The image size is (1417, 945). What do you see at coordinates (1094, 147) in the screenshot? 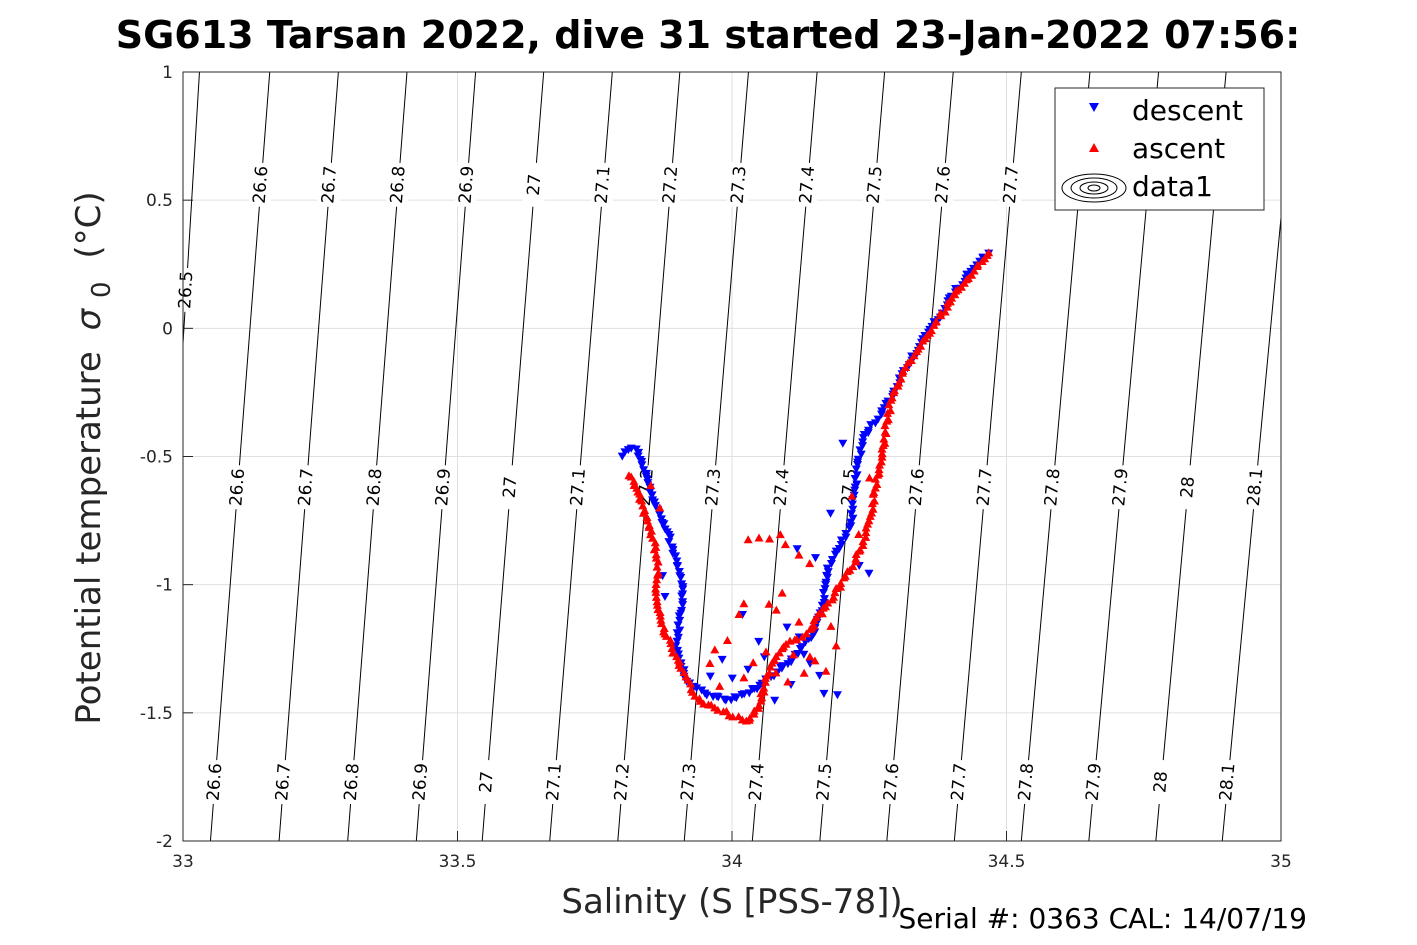
I see `legend-ascent-marker` at bounding box center [1094, 147].